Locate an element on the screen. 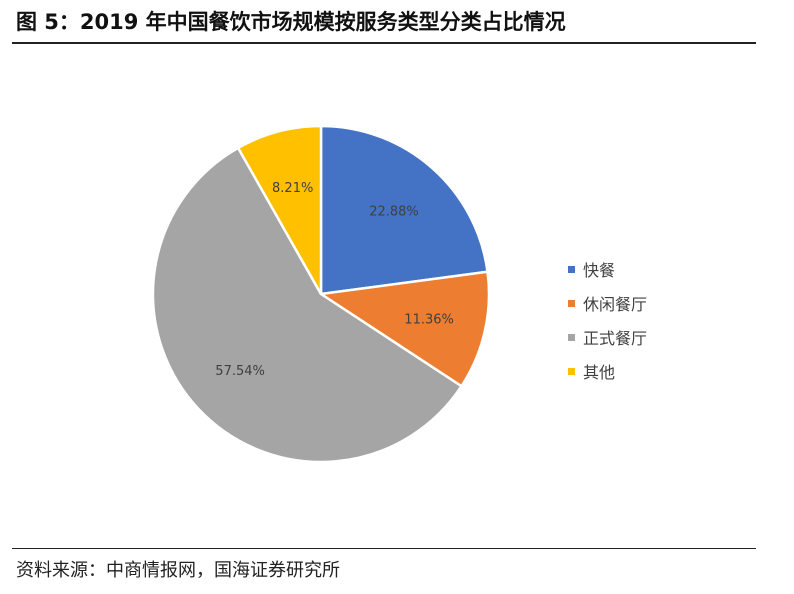 The image size is (794, 594). source-divider is located at coordinates (384, 548).